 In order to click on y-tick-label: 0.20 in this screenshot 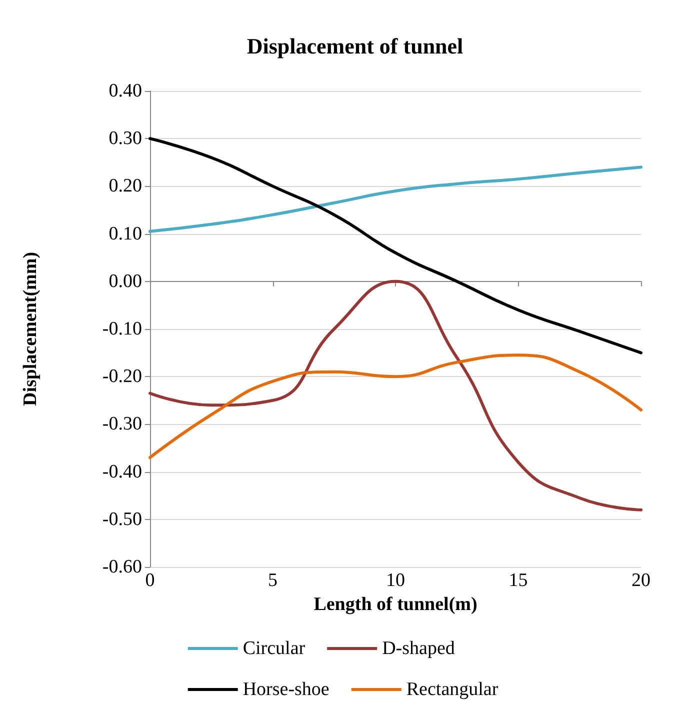, I will do `click(125, 186)`.